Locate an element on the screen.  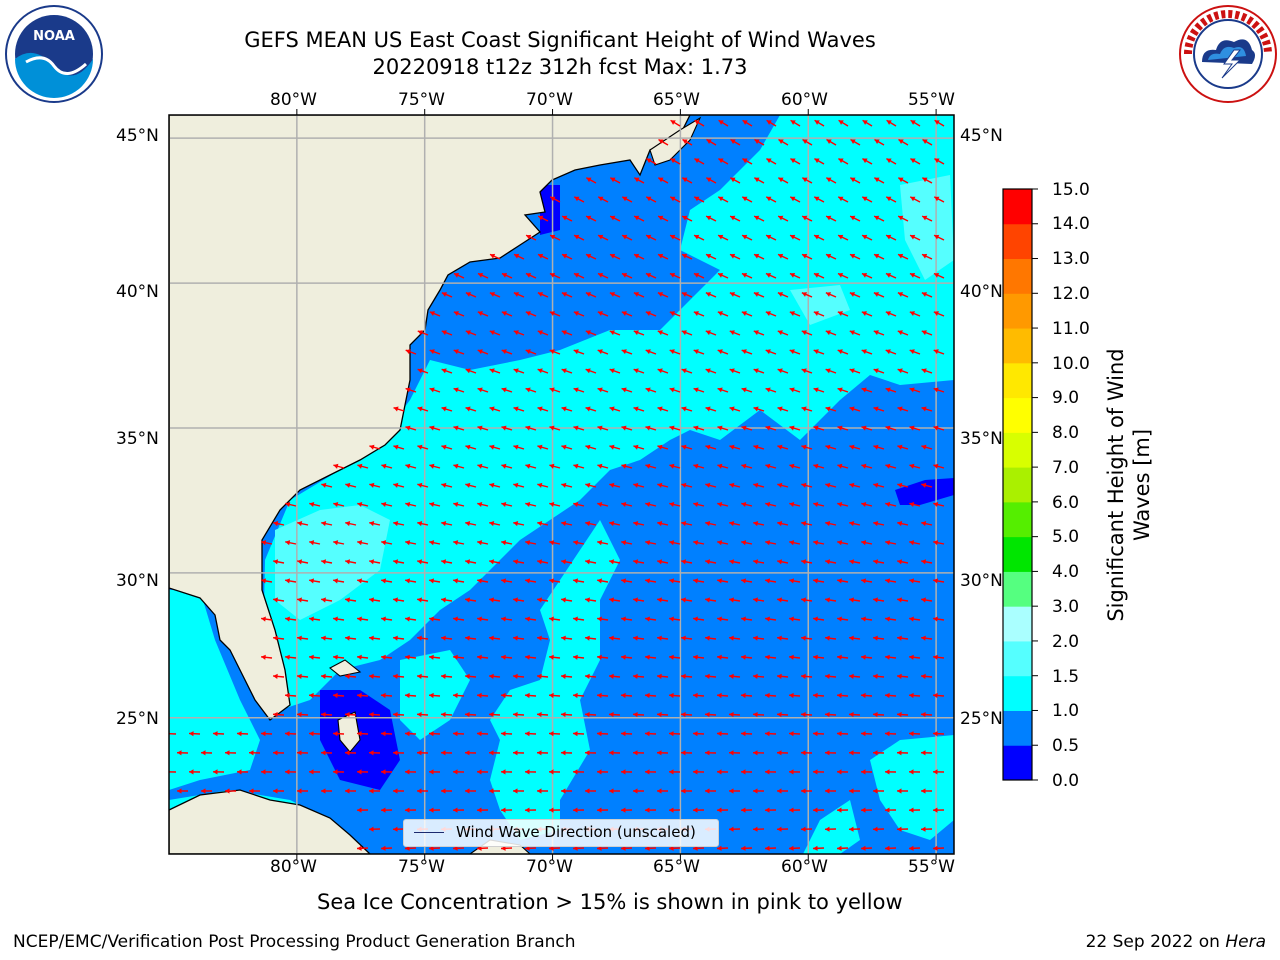
colorbar-tick-9: 9.0 is located at coordinates (1066, 398).